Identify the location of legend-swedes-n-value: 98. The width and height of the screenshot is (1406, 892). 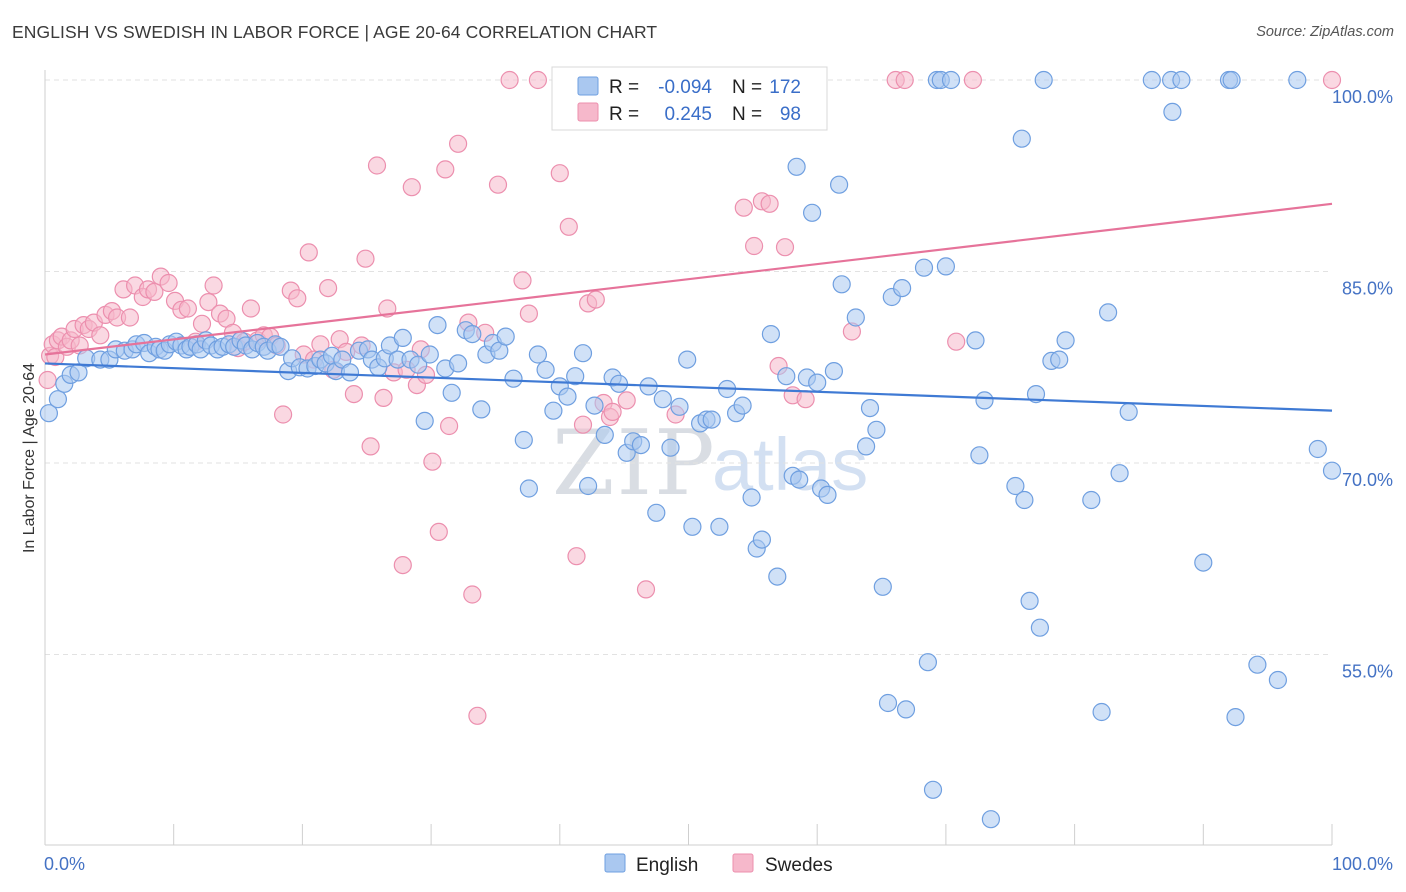
(790, 114).